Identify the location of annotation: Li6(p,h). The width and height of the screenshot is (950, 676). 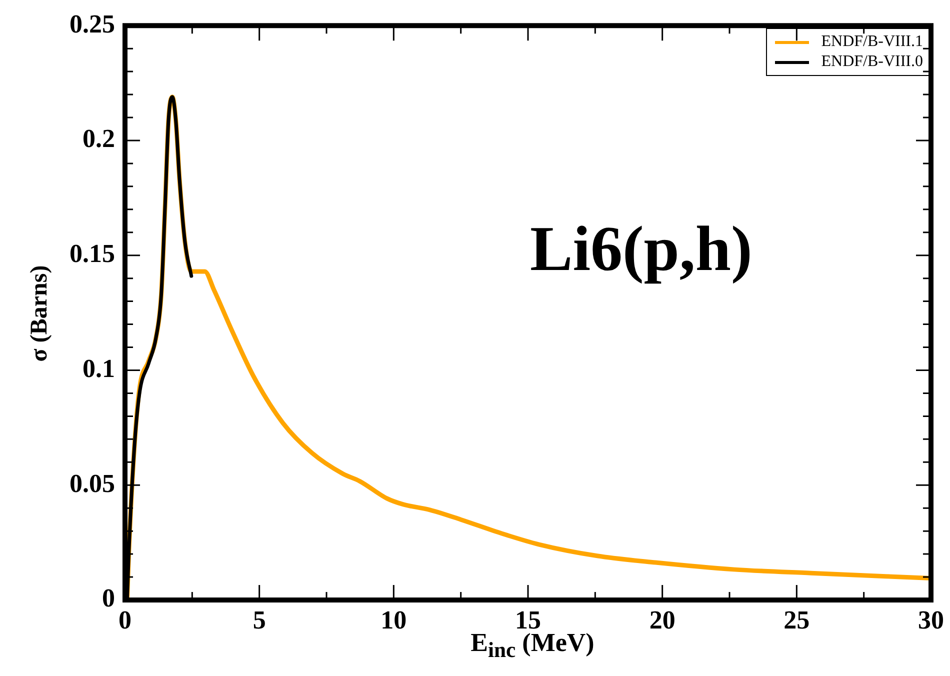
(641, 249).